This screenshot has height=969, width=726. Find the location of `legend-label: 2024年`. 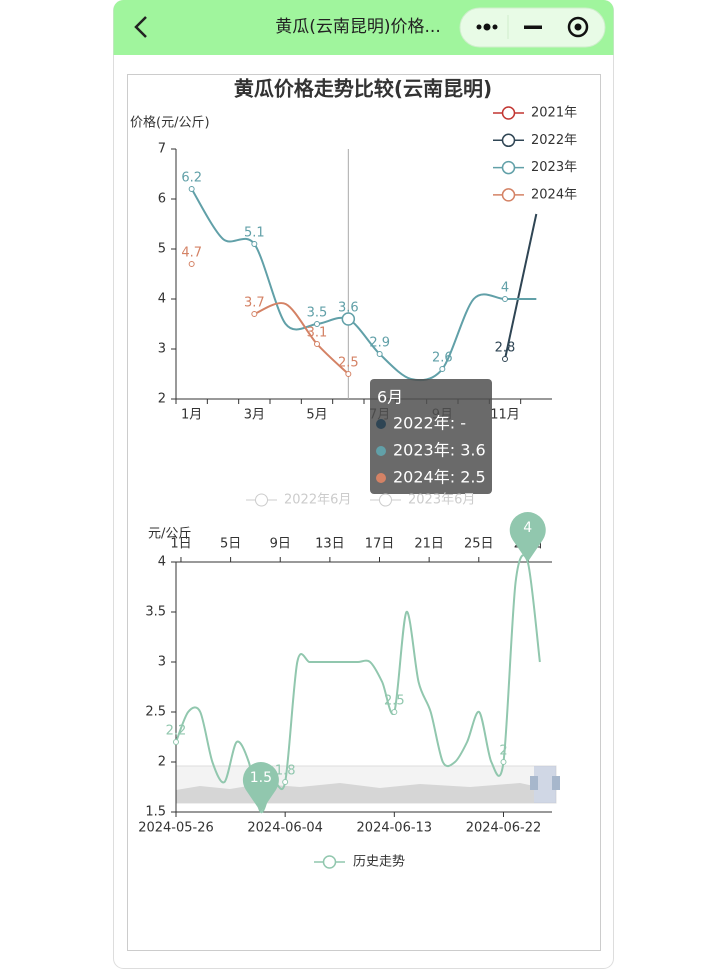

legend-label: 2024年 is located at coordinates (554, 194).